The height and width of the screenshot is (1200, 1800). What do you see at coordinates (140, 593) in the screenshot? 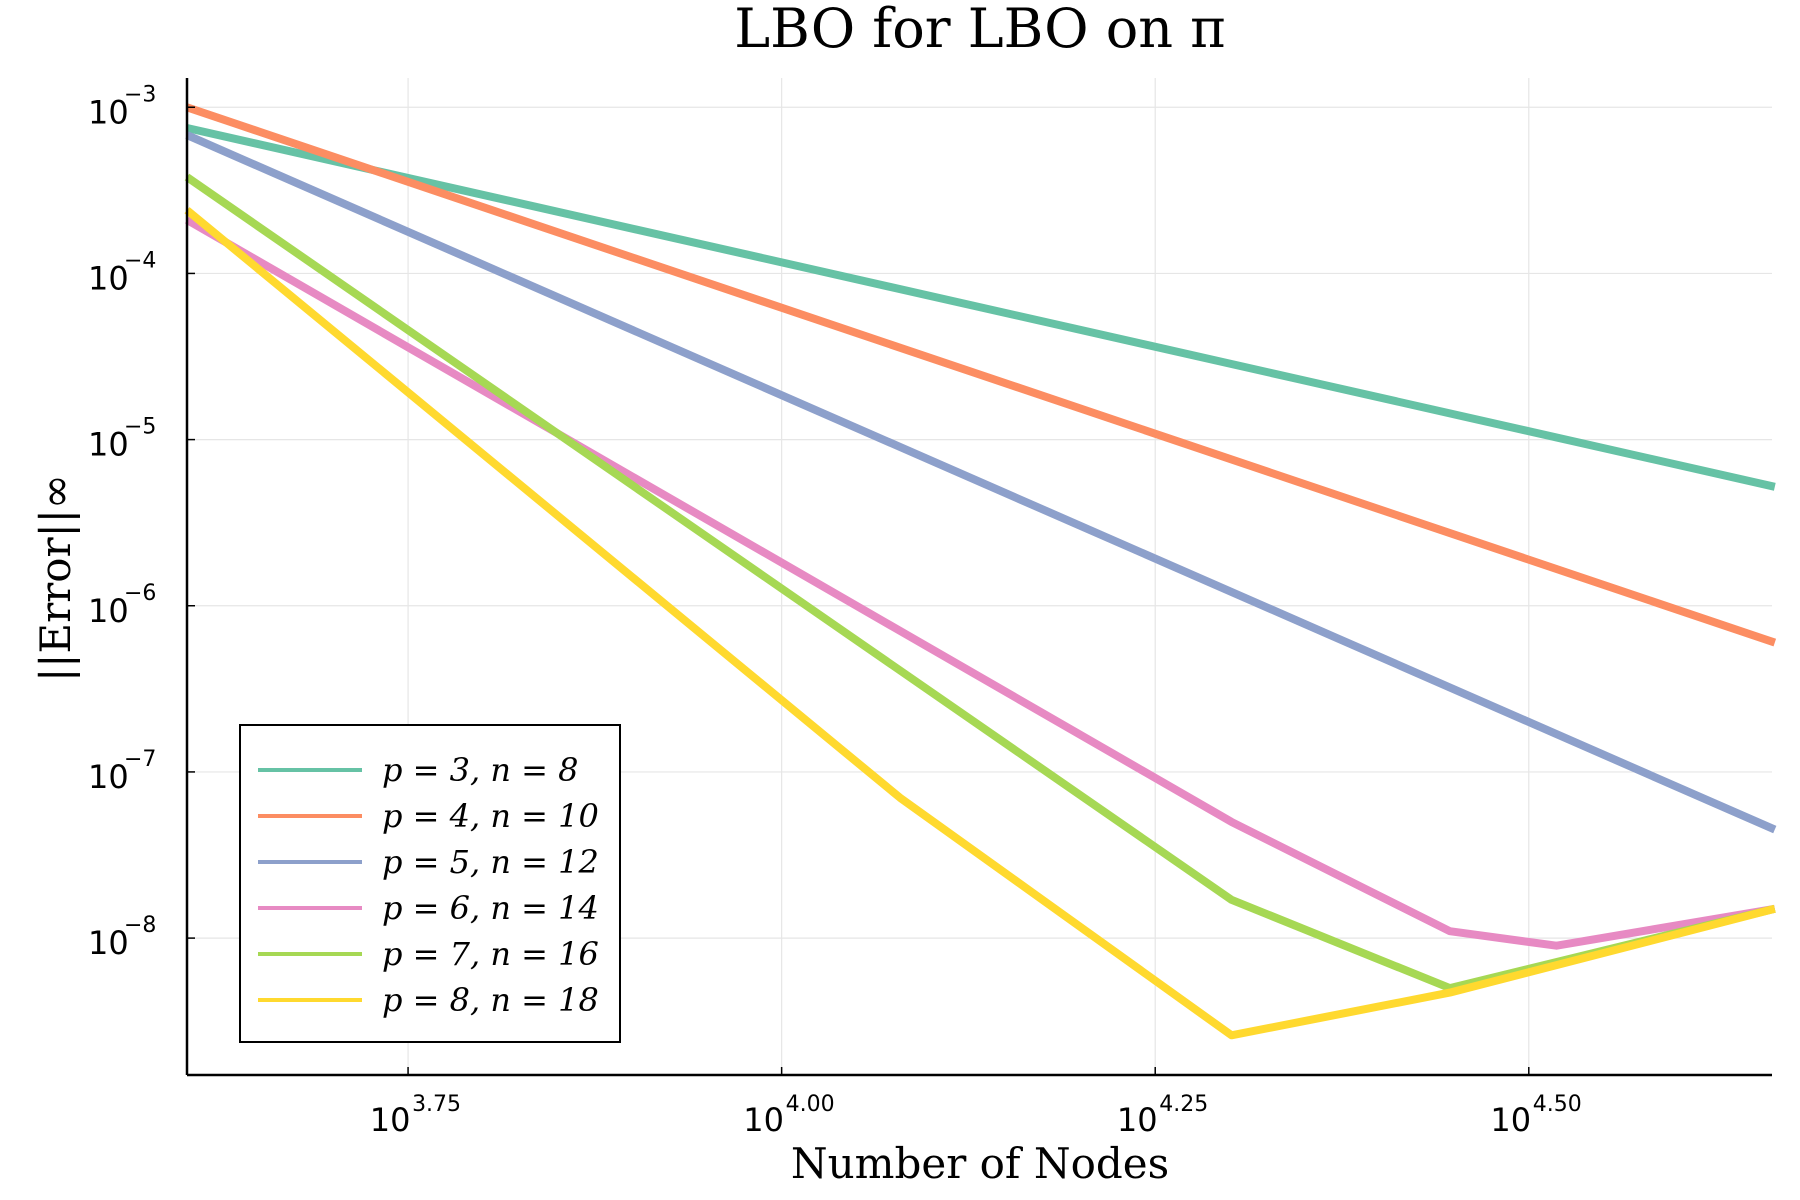
I see `y-tick-exponent: −6` at bounding box center [140, 593].